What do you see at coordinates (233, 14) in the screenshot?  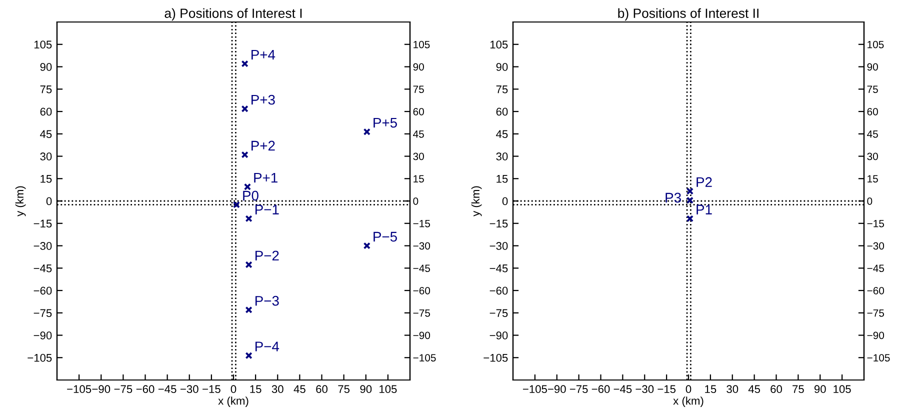 I see `chart-title: a) Positions of Interest I` at bounding box center [233, 14].